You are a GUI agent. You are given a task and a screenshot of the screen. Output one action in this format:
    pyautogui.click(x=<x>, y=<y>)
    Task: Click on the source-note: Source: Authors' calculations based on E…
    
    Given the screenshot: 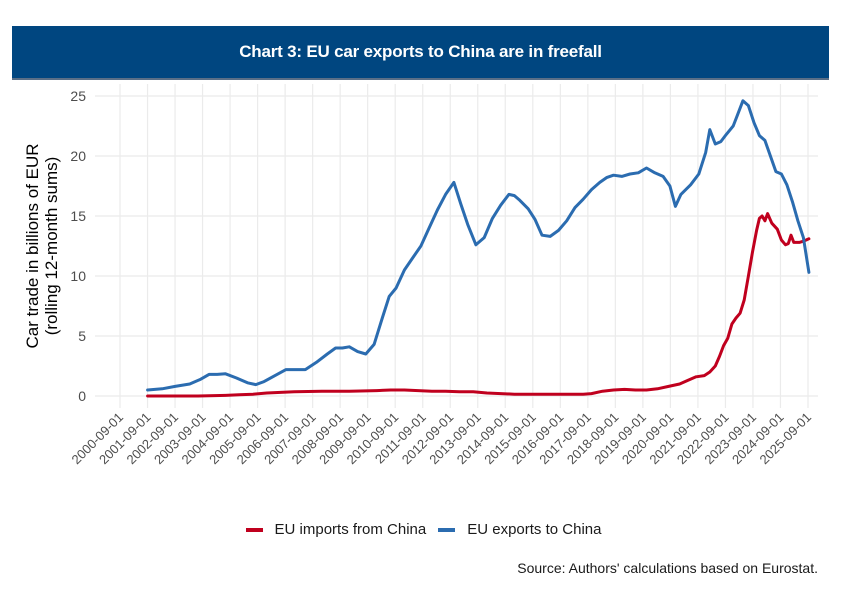 What is the action you would take?
    pyautogui.click(x=667, y=568)
    